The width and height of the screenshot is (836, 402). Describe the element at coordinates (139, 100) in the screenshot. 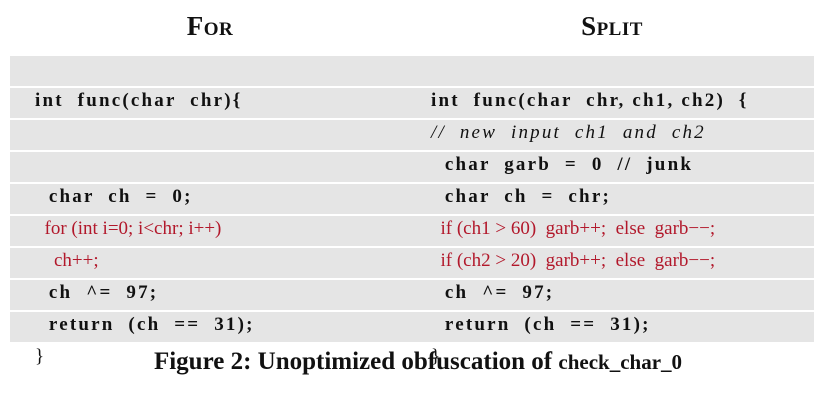

I see `code-text: int func(char chr){` at that location.